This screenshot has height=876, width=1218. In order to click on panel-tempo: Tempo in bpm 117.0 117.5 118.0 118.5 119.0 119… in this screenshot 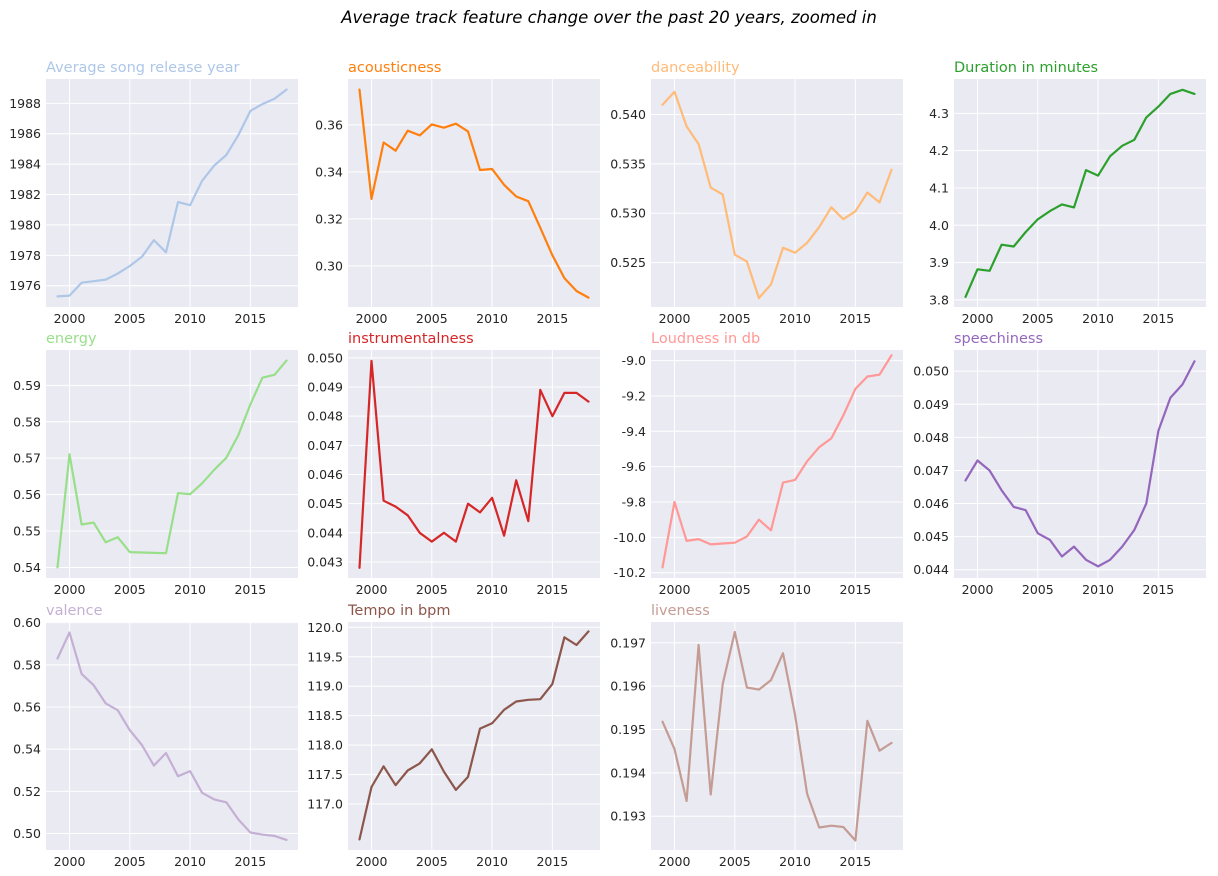, I will do `click(452, 731)`.